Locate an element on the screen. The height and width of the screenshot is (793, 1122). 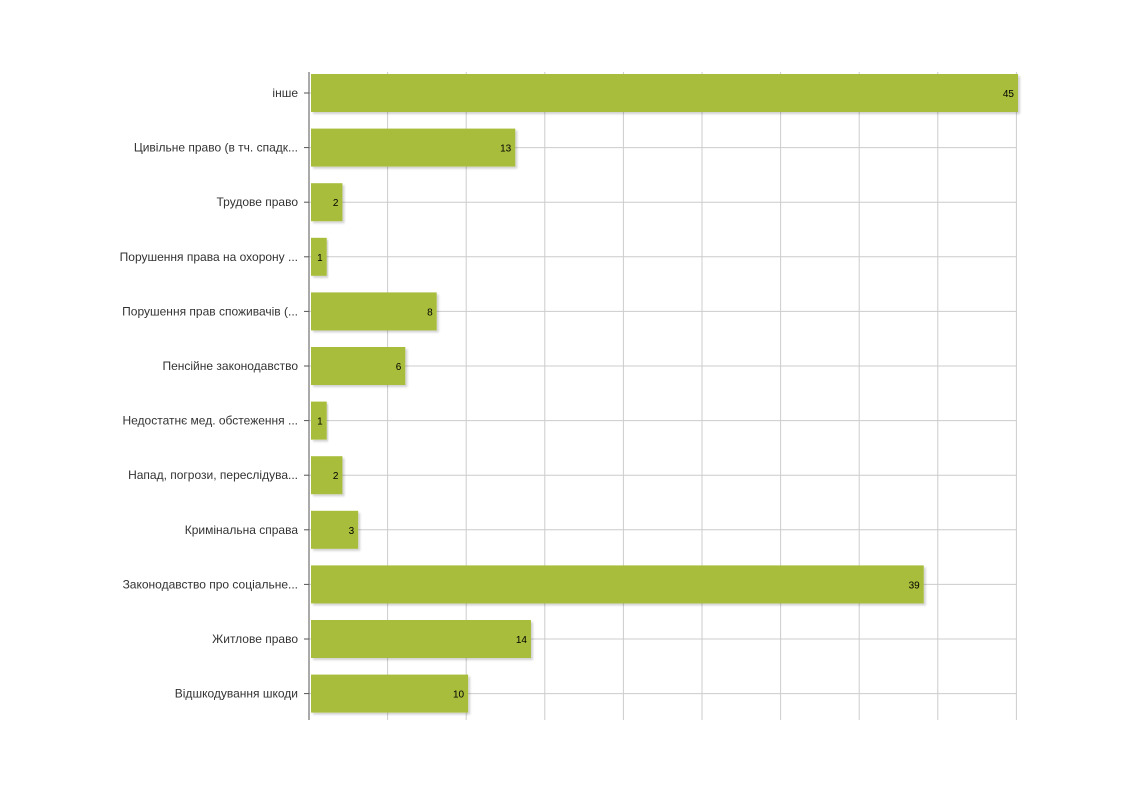
data-label: 10 is located at coordinates (459, 695).